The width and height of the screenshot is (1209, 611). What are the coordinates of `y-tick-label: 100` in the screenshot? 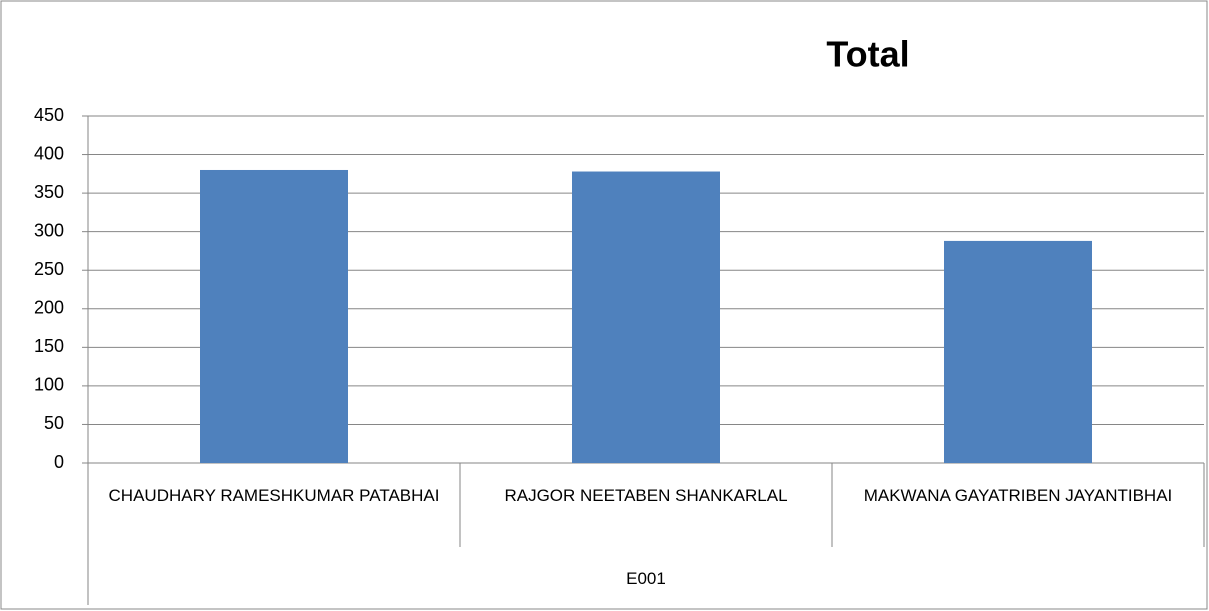 It's located at (49, 385).